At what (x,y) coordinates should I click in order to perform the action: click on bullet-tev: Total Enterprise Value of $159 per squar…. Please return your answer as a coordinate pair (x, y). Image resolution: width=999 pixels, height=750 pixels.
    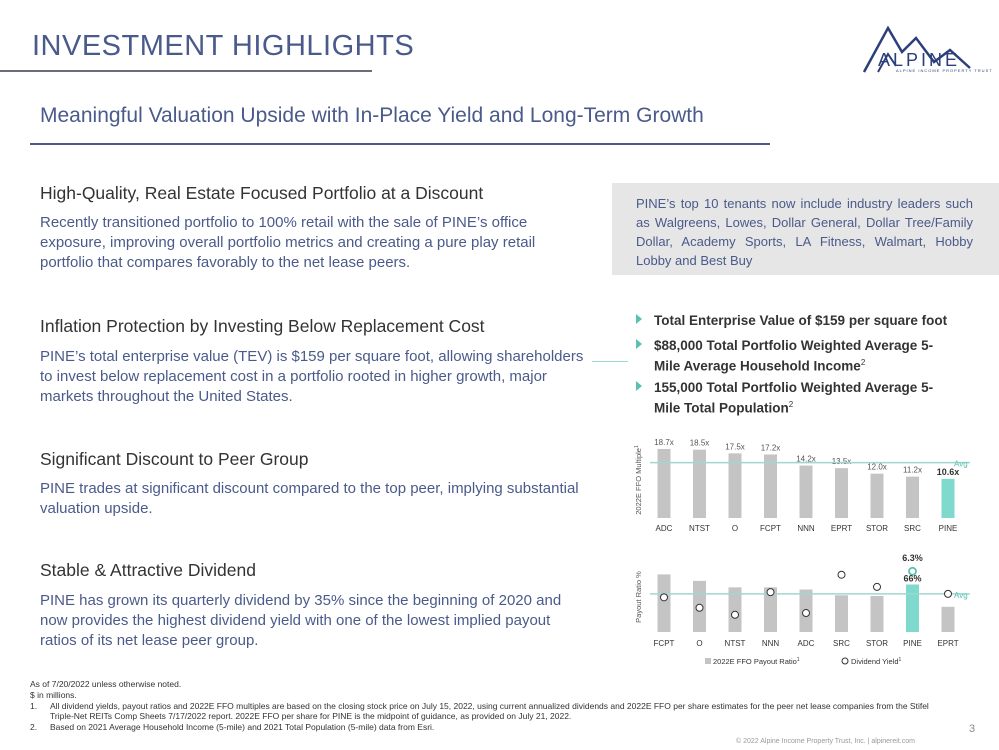
    Looking at the image, I should click on (791, 320).